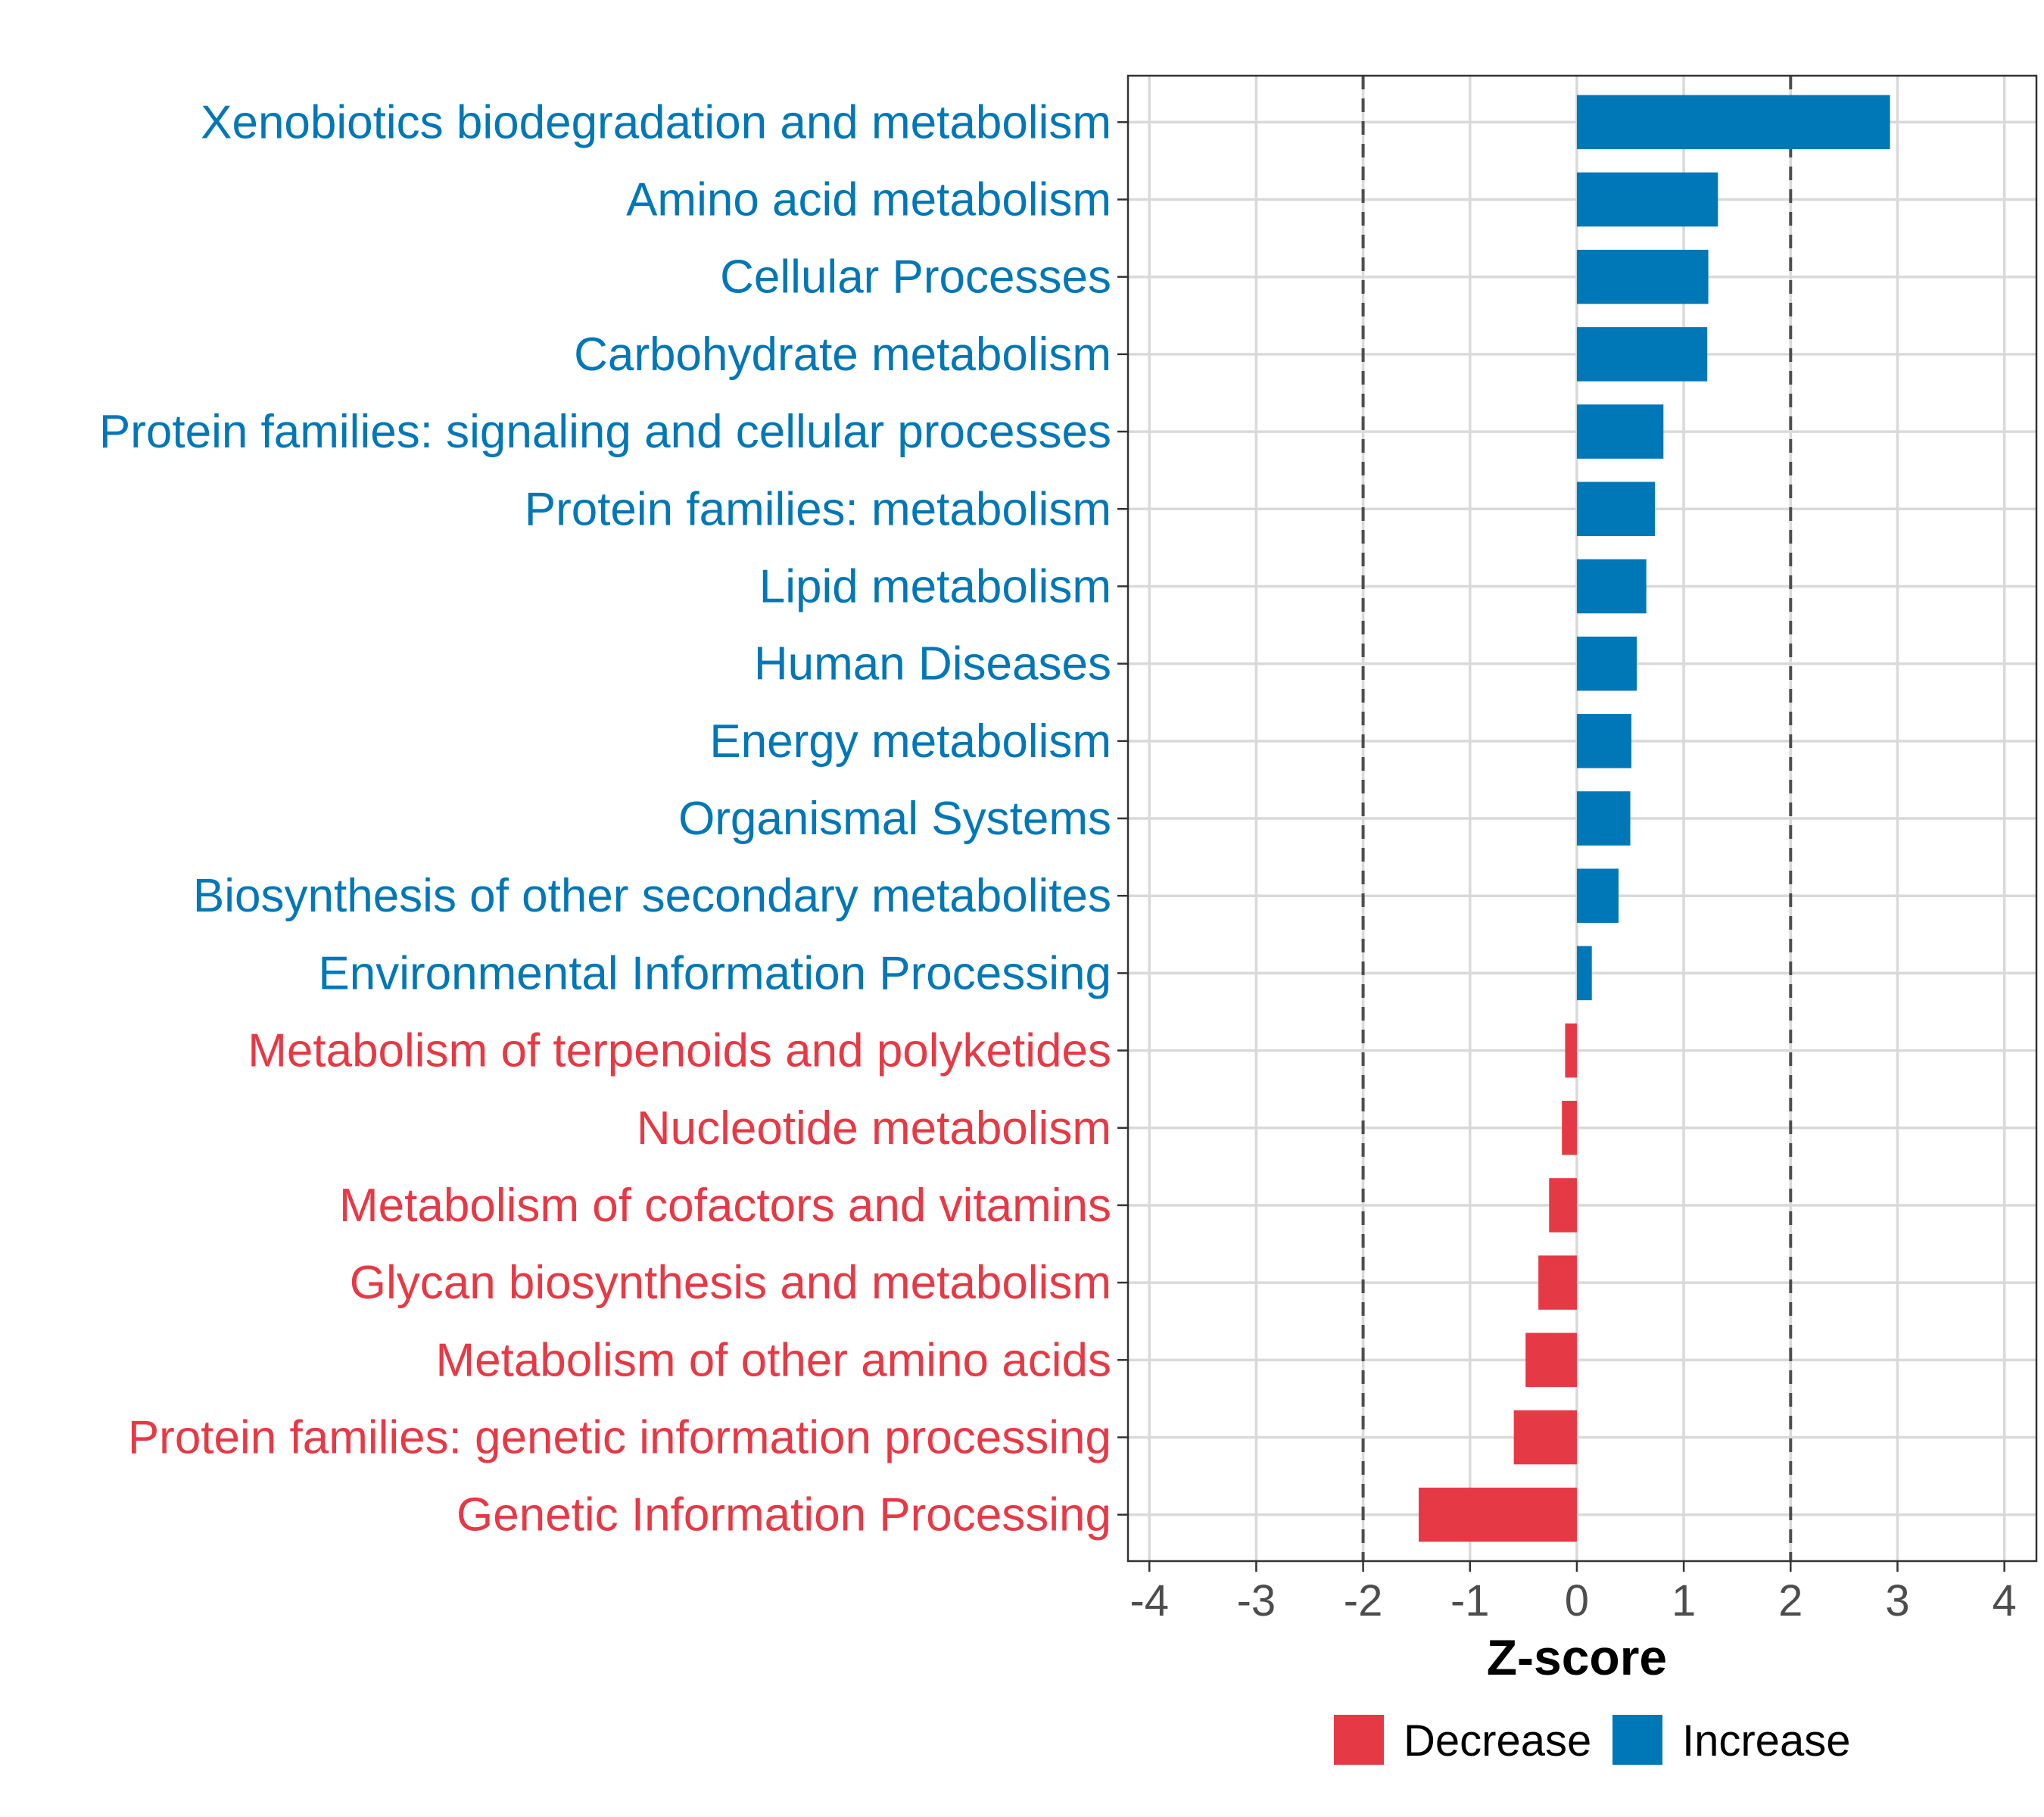  Describe the element at coordinates (773, 1360) in the screenshot. I see `category-label: Metabolism of other amino acids` at that location.